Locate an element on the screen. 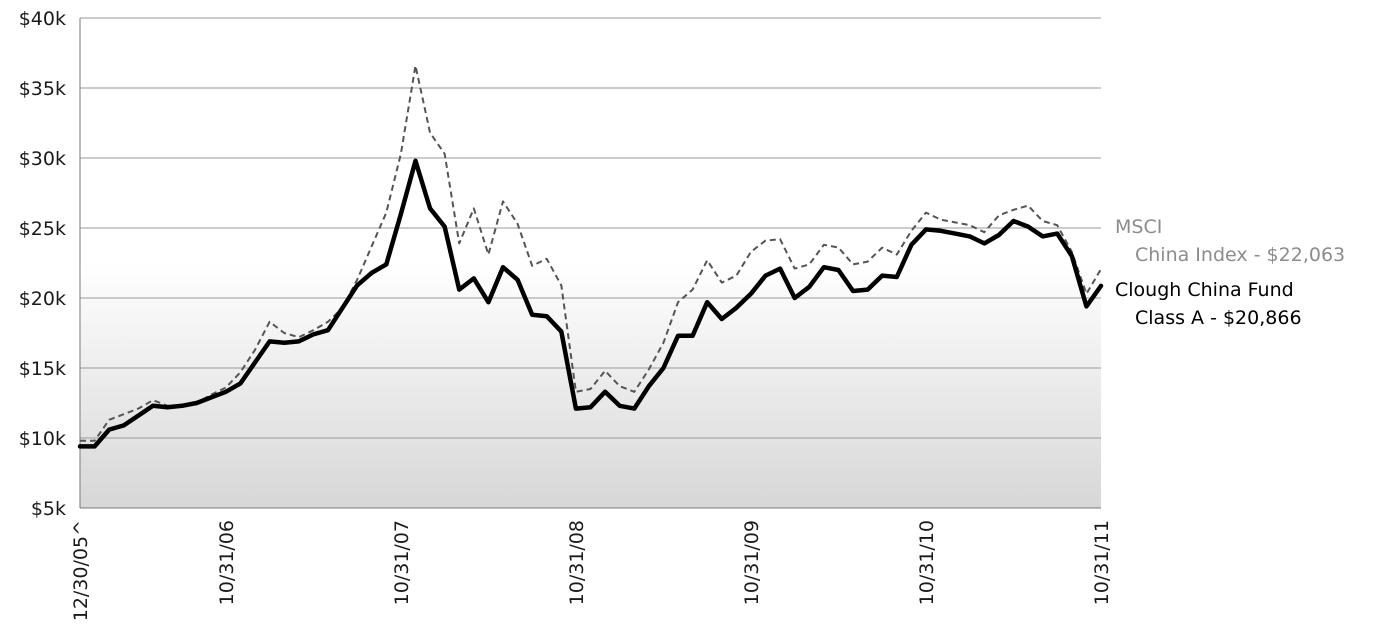  y-tick-label: $25k is located at coordinates (42, 229).